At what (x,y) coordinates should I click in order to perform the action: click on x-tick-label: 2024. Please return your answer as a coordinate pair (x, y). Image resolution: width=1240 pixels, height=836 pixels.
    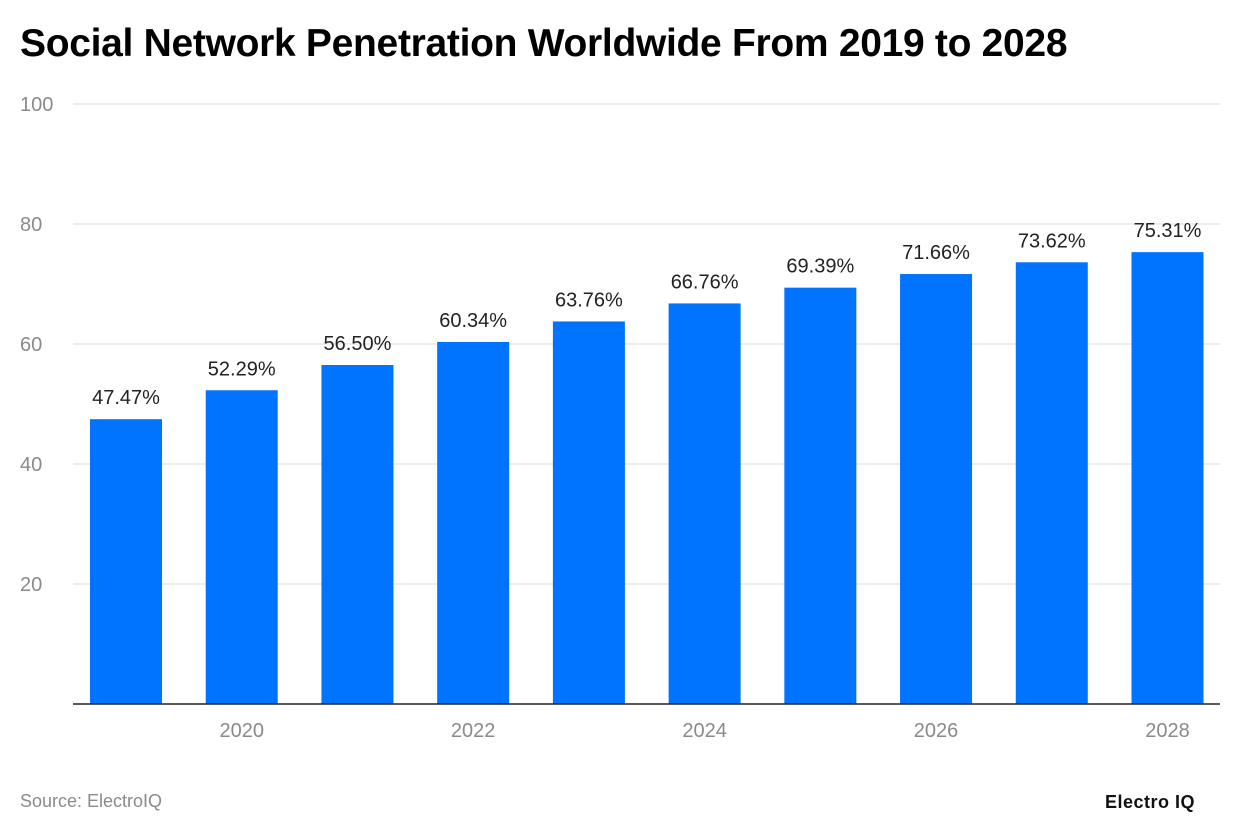
    Looking at the image, I should click on (704, 731).